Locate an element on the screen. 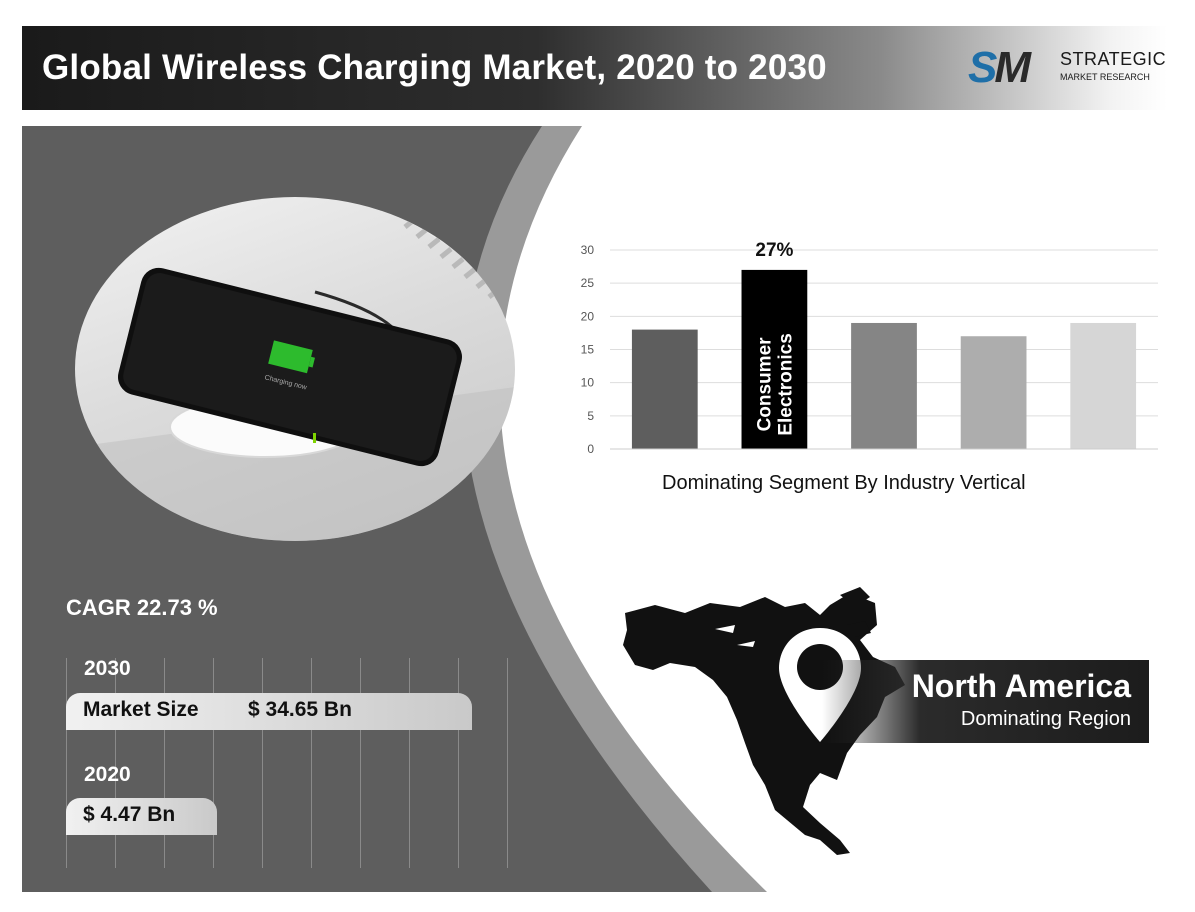 The width and height of the screenshot is (1195, 912). industry-vertical-bar-chart: 0 5 10 15 20 25 30 27% Consumer Electronics is located at coordinates (869, 348).